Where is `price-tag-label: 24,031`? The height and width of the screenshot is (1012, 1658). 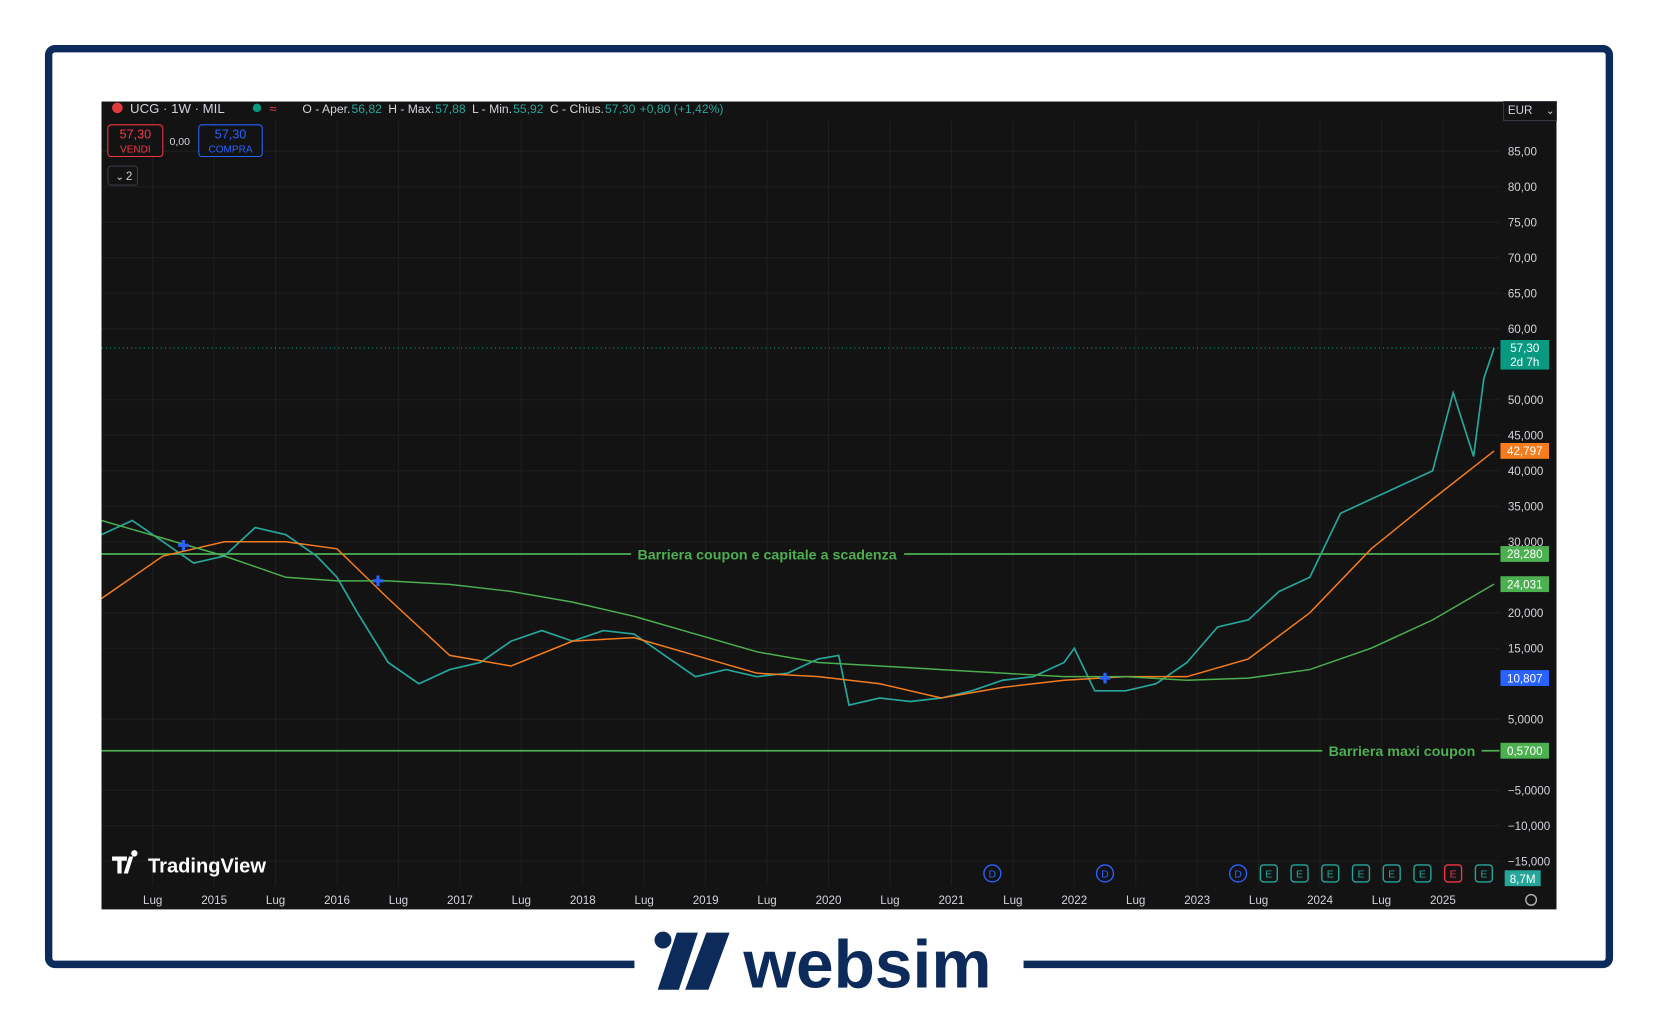 price-tag-label: 24,031 is located at coordinates (1525, 584).